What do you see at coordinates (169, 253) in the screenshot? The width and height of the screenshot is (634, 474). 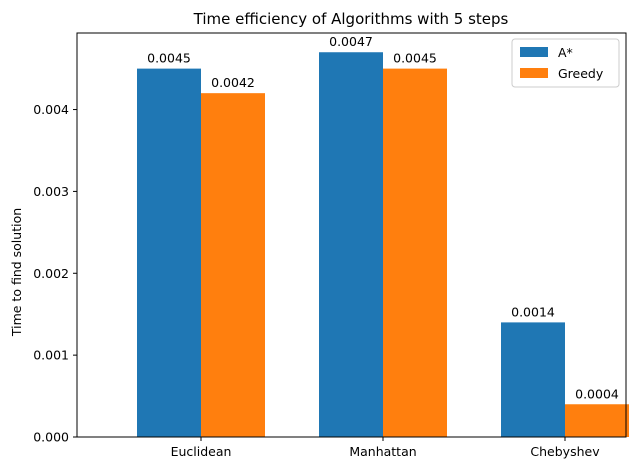 I see `bar-a-euclidean` at bounding box center [169, 253].